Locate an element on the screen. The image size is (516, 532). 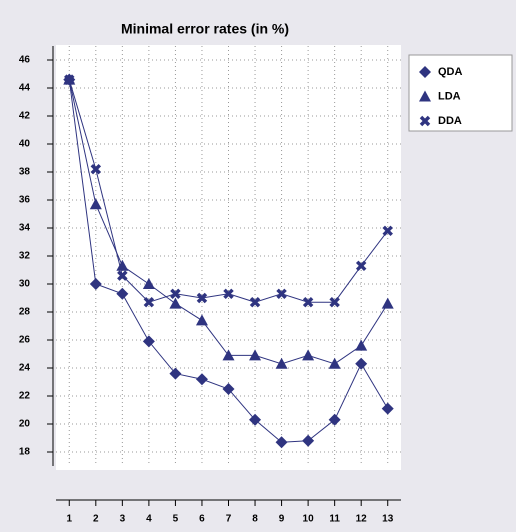
y-tick-label: 22 is located at coordinates (25, 396).